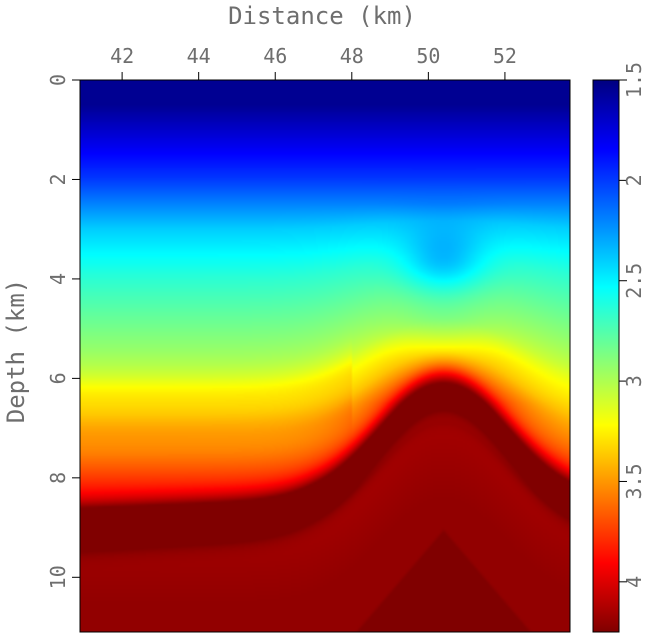 This screenshot has width=656, height=634. I want to click on x-tick-label: 46, so click(275, 56).